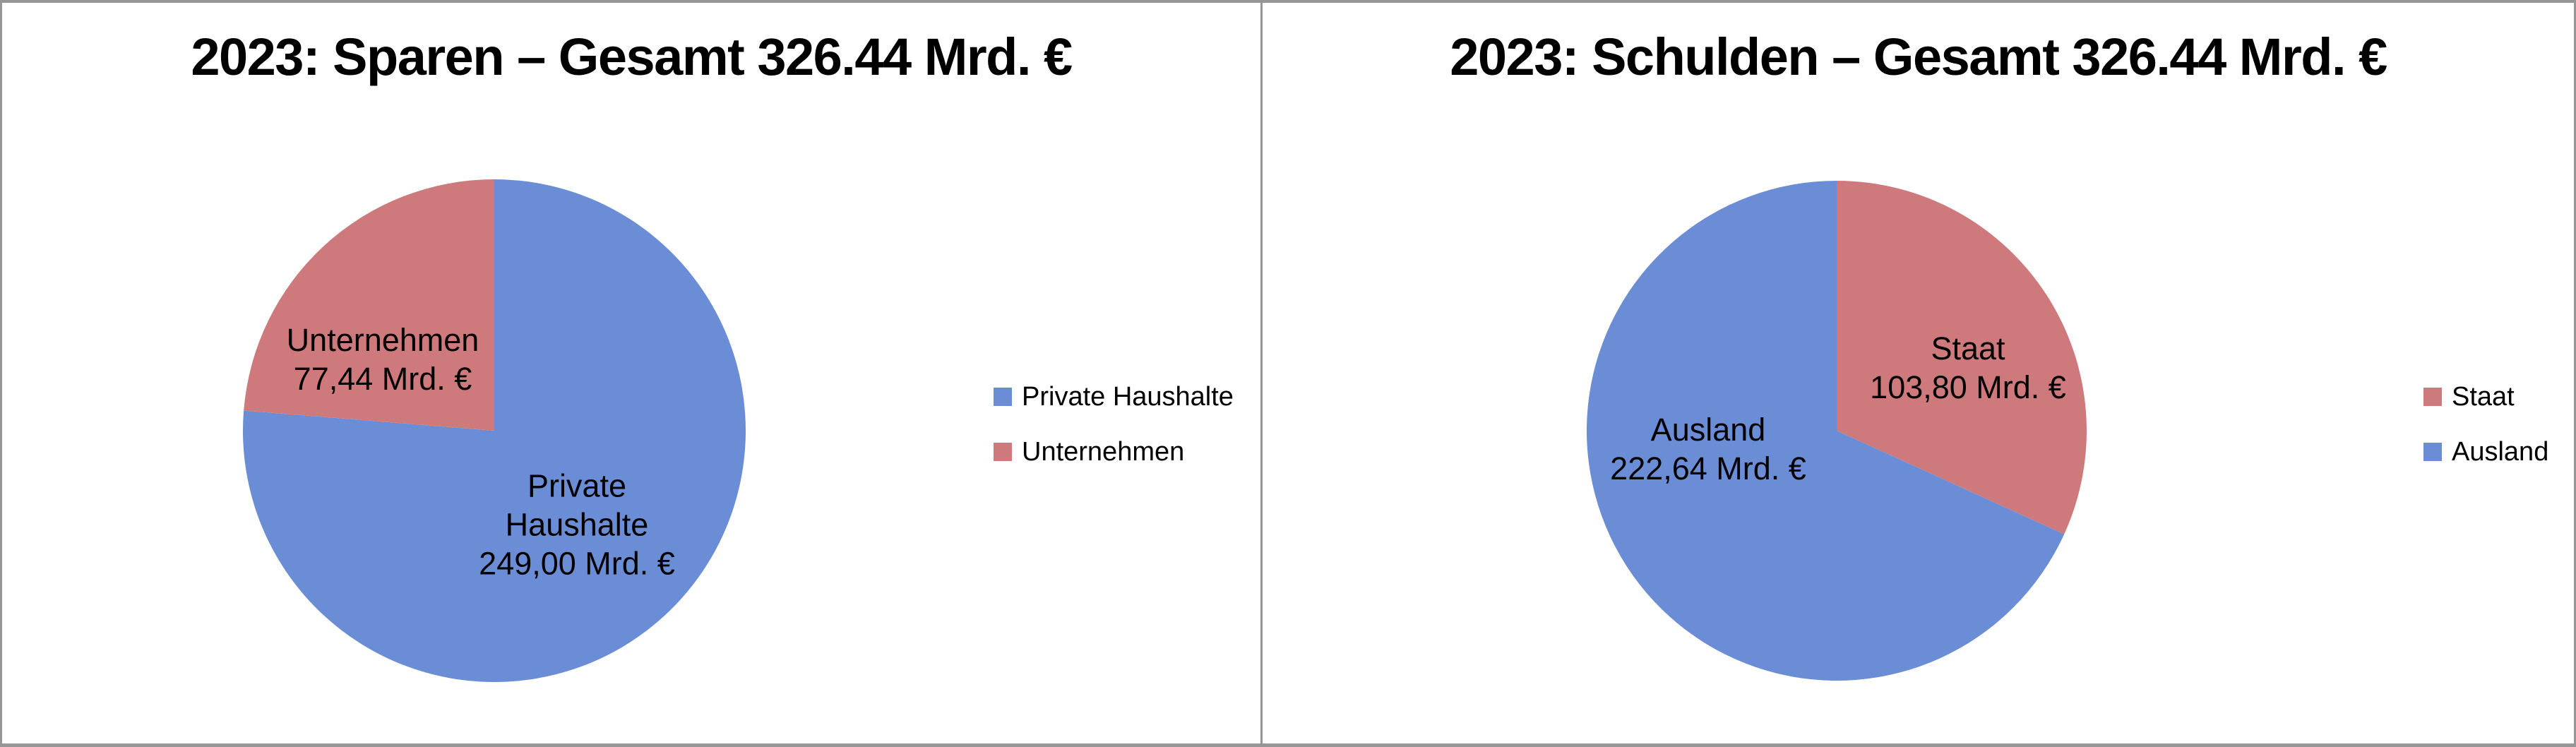 The width and height of the screenshot is (2576, 747). I want to click on legend-label: Unternehmen, so click(1103, 451).